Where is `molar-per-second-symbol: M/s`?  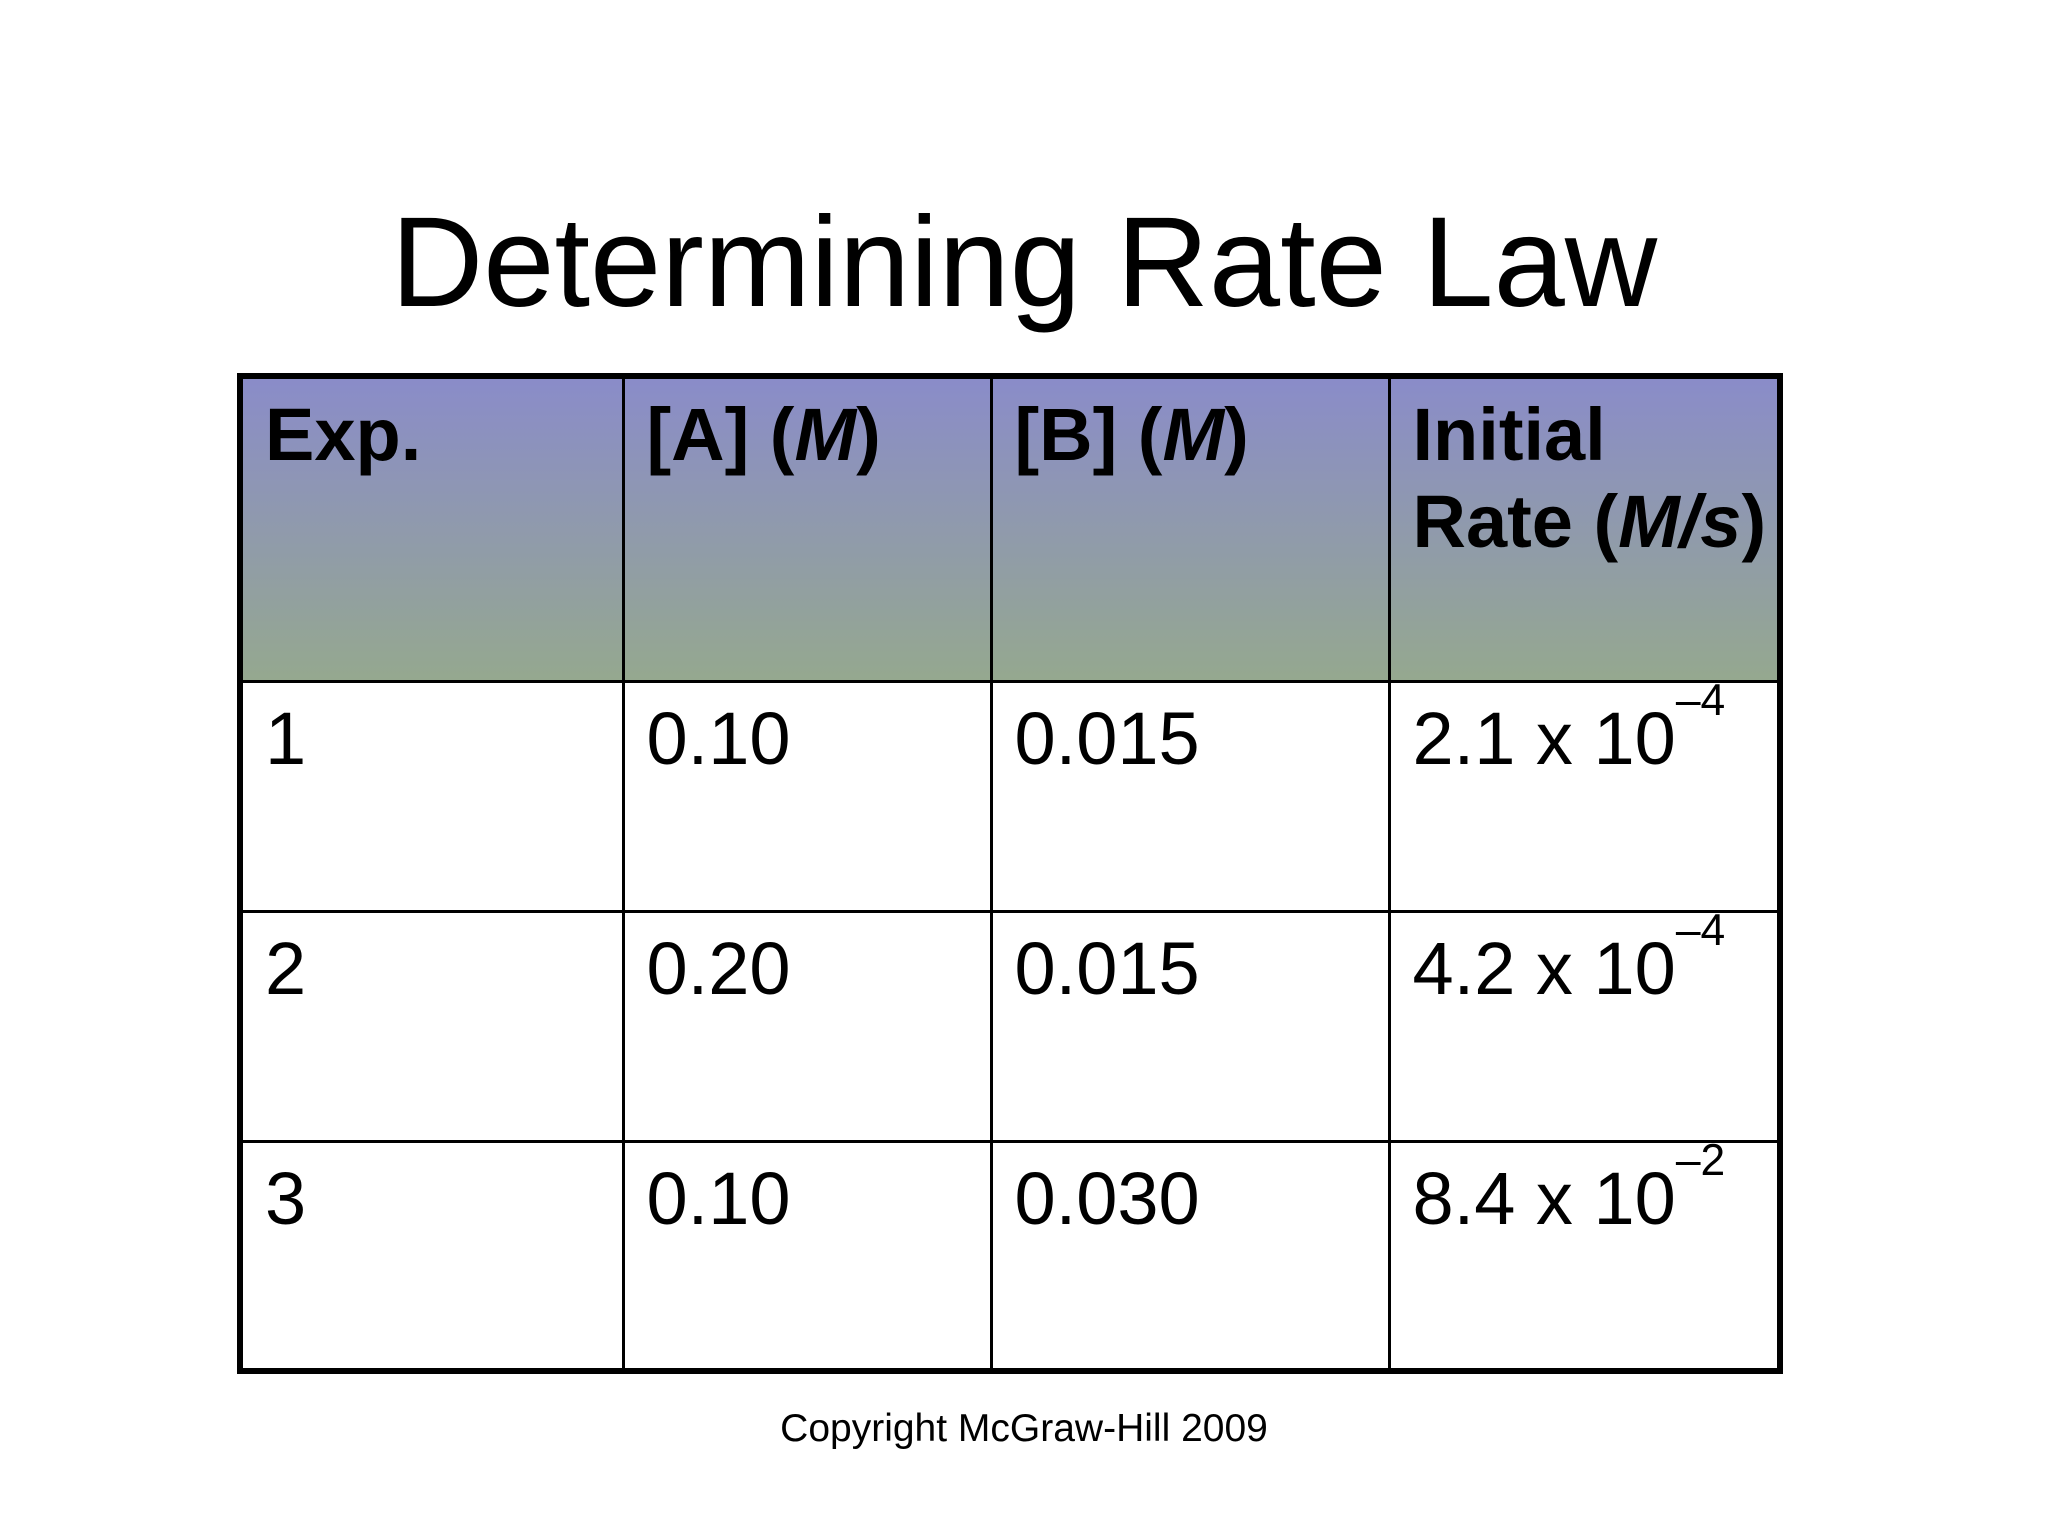
molar-per-second-symbol: M/s is located at coordinates (1680, 522).